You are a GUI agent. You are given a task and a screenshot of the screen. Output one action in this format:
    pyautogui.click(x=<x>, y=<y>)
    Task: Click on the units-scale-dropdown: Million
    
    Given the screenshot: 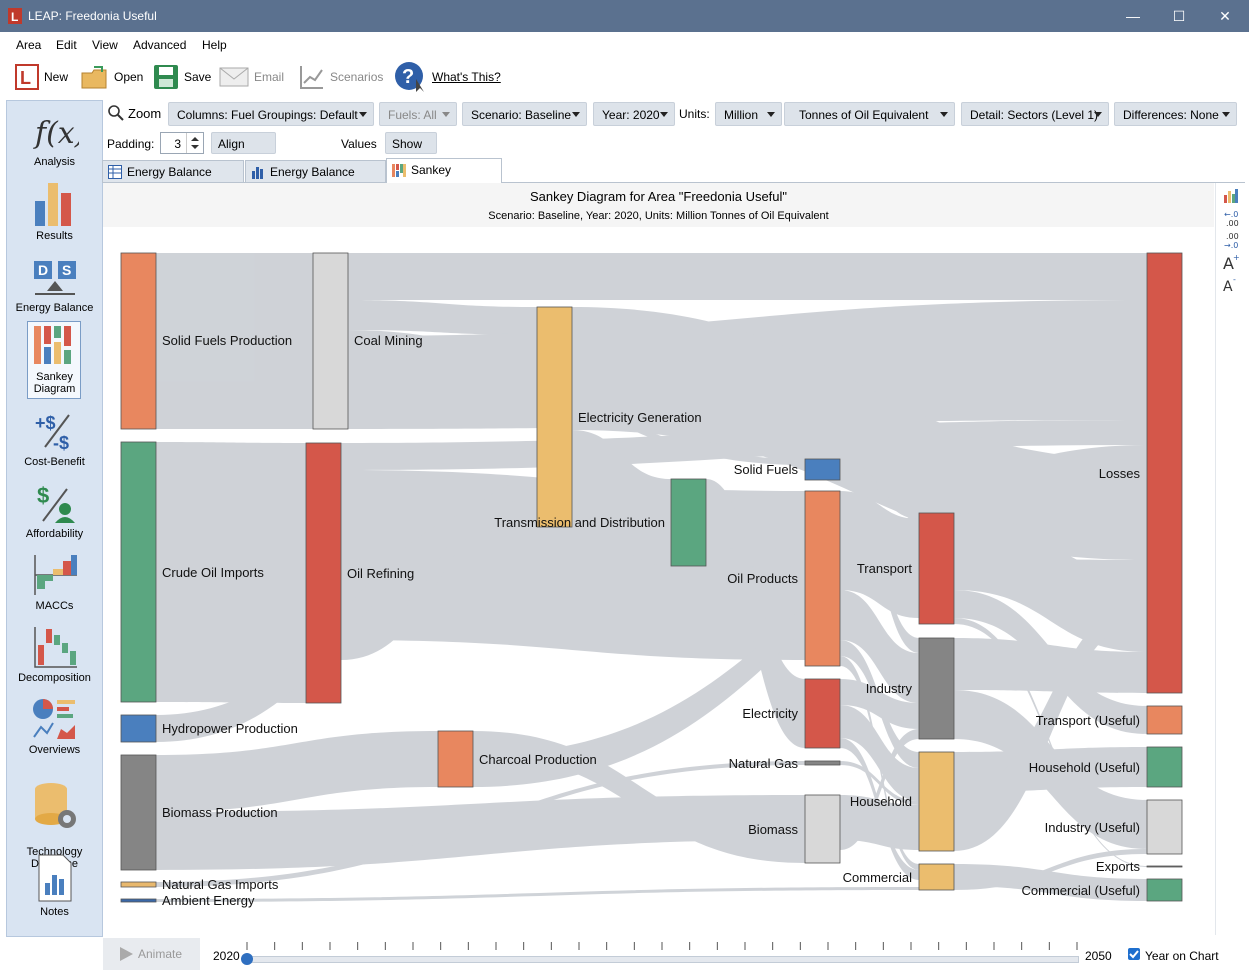 What is the action you would take?
    pyautogui.click(x=748, y=114)
    